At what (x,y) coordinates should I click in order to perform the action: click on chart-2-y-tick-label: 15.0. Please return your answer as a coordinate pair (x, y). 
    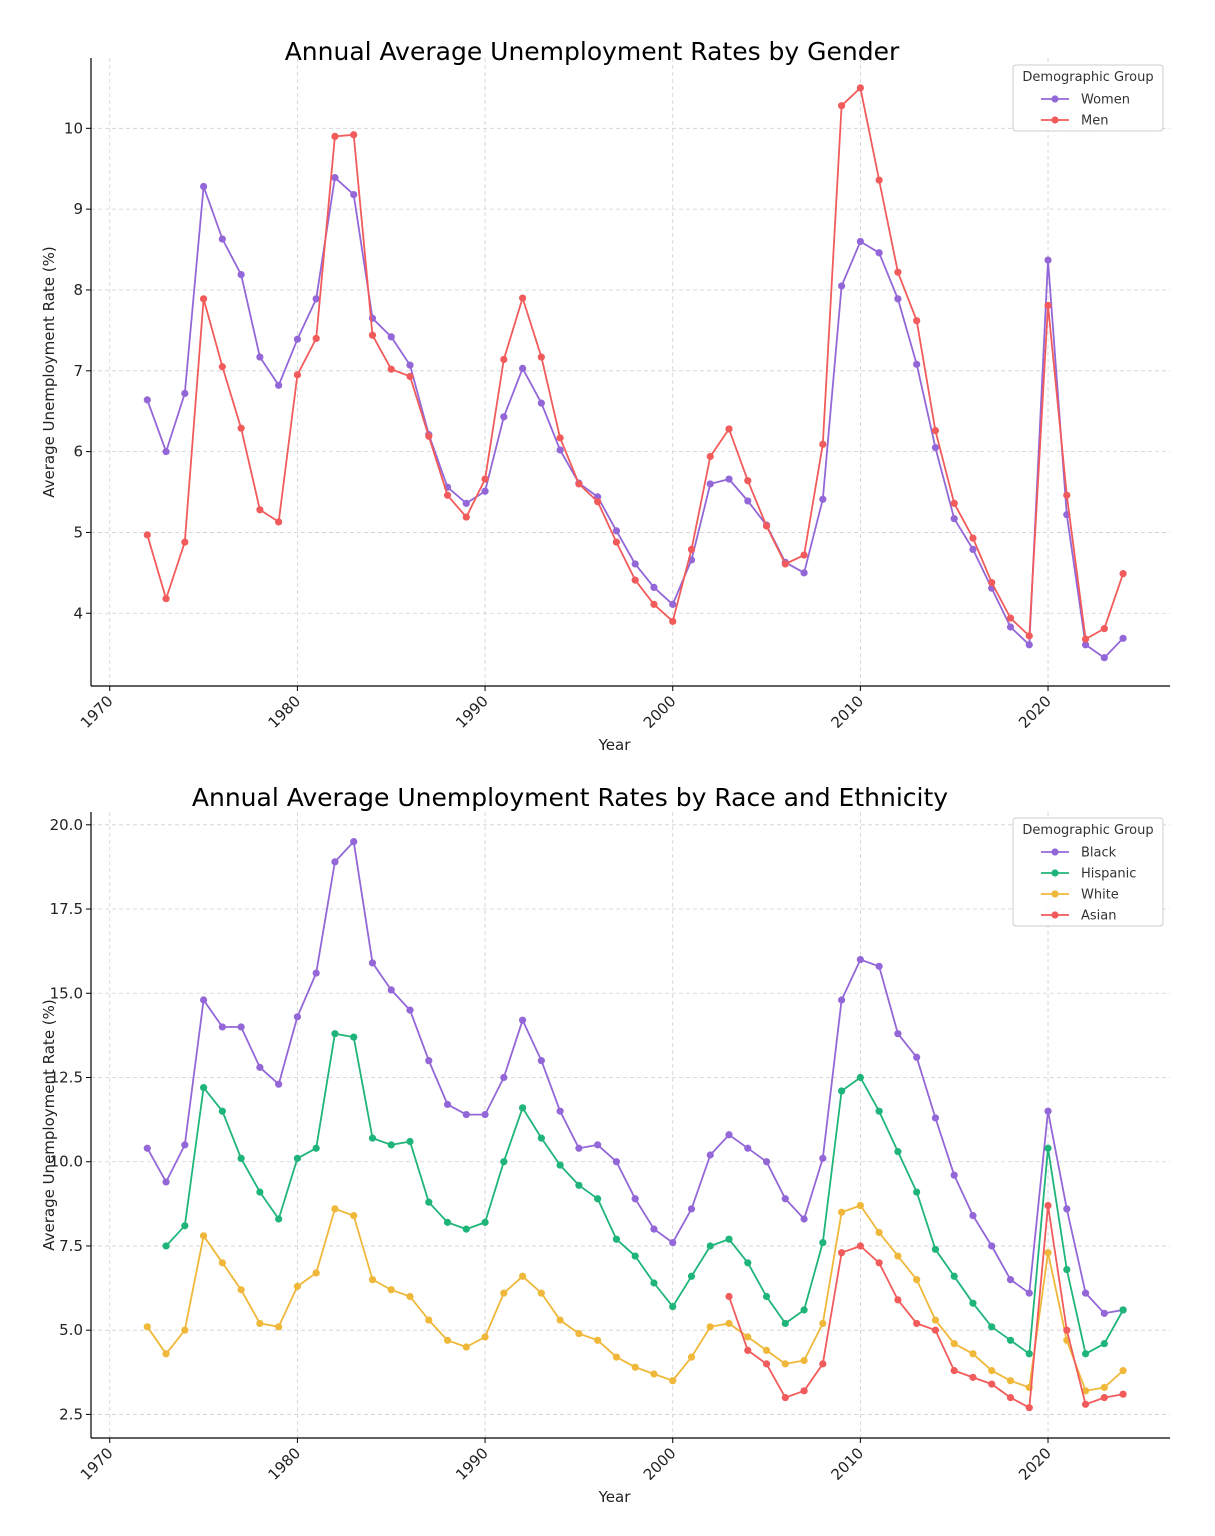
    Looking at the image, I should click on (66, 993).